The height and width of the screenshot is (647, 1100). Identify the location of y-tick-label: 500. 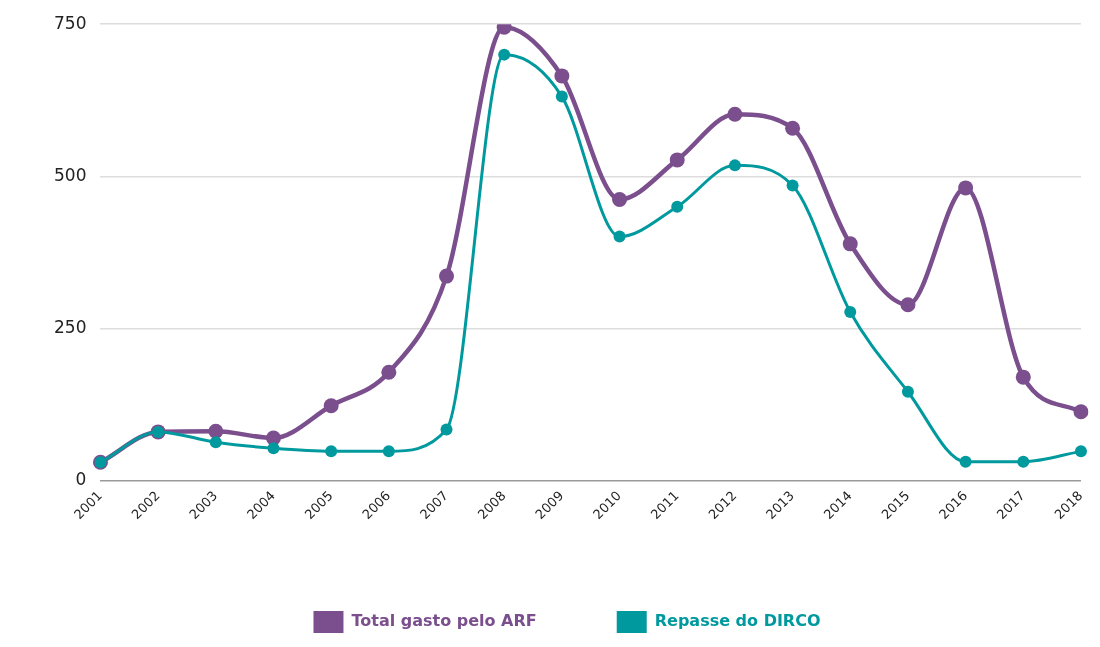
(70, 174).